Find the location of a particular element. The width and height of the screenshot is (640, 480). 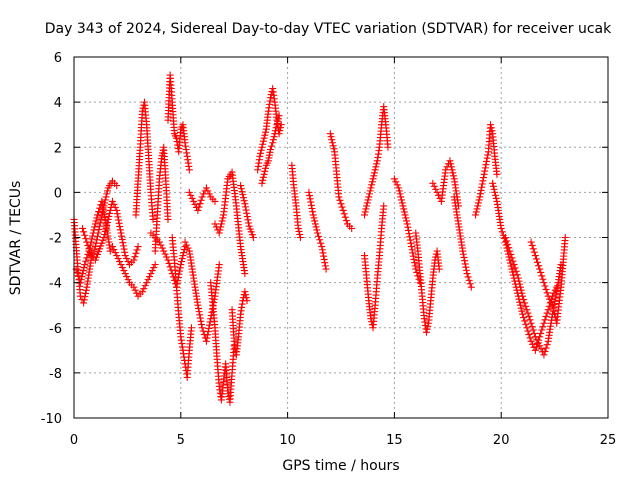

y-tick-label: 0 is located at coordinates (58, 193).